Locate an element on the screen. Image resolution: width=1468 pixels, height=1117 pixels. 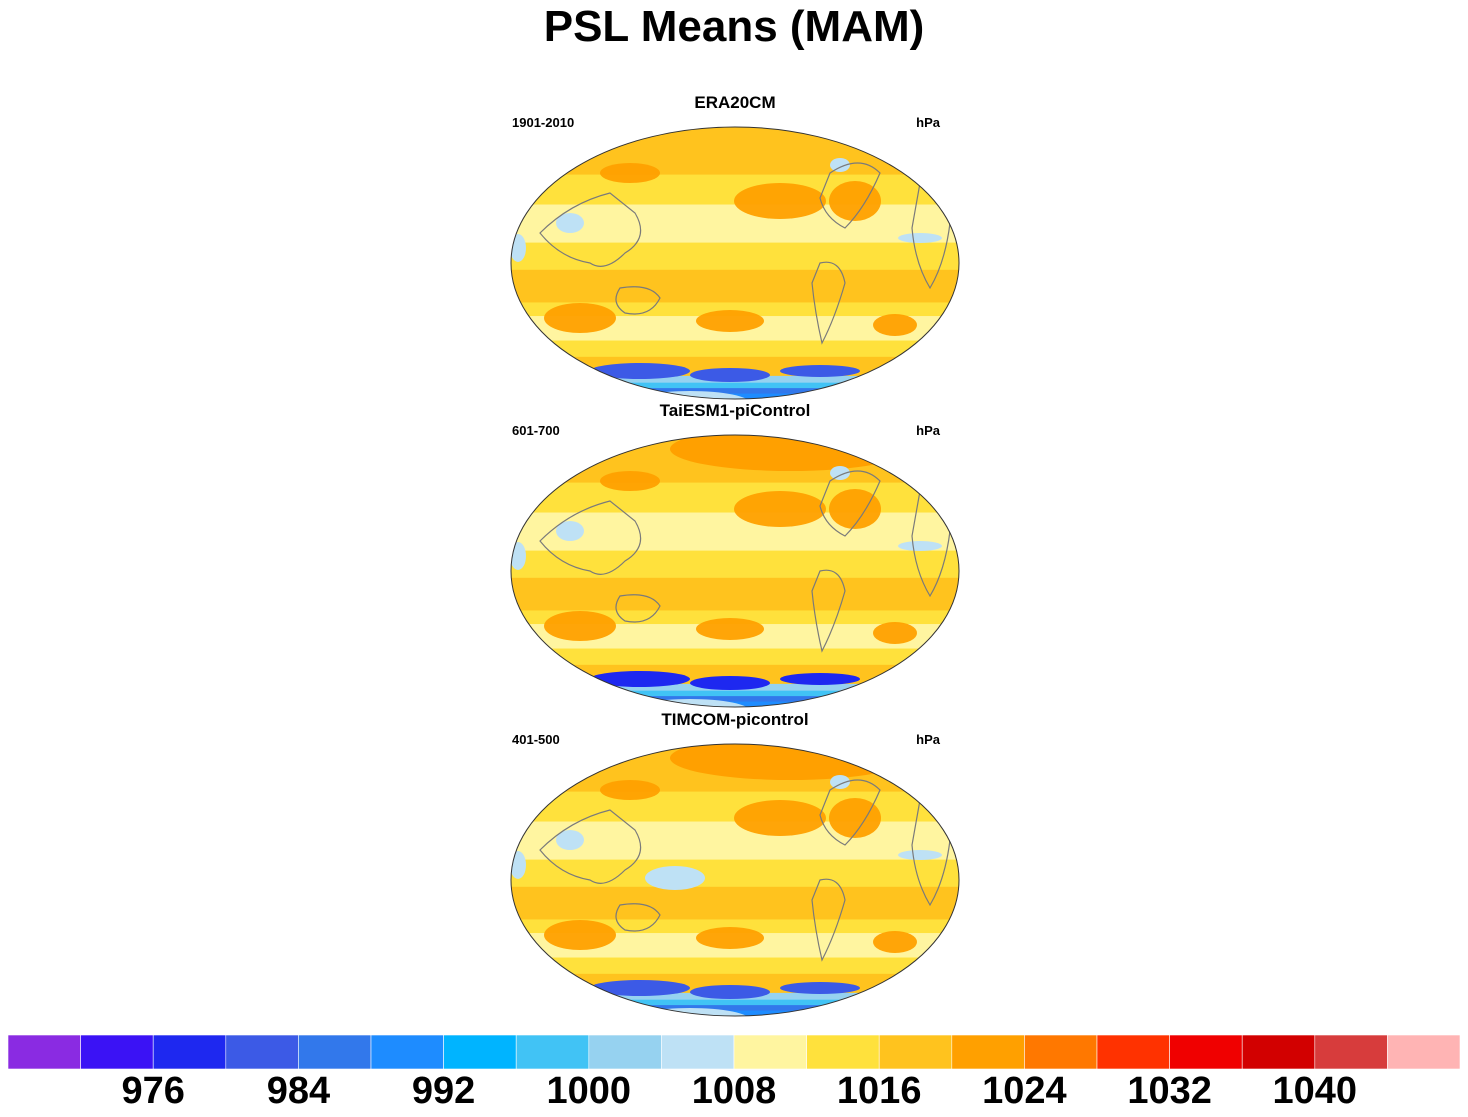
map-panel-era20cm: ERA20CM 1901-2010 hPa is located at coordinates (735, 246).